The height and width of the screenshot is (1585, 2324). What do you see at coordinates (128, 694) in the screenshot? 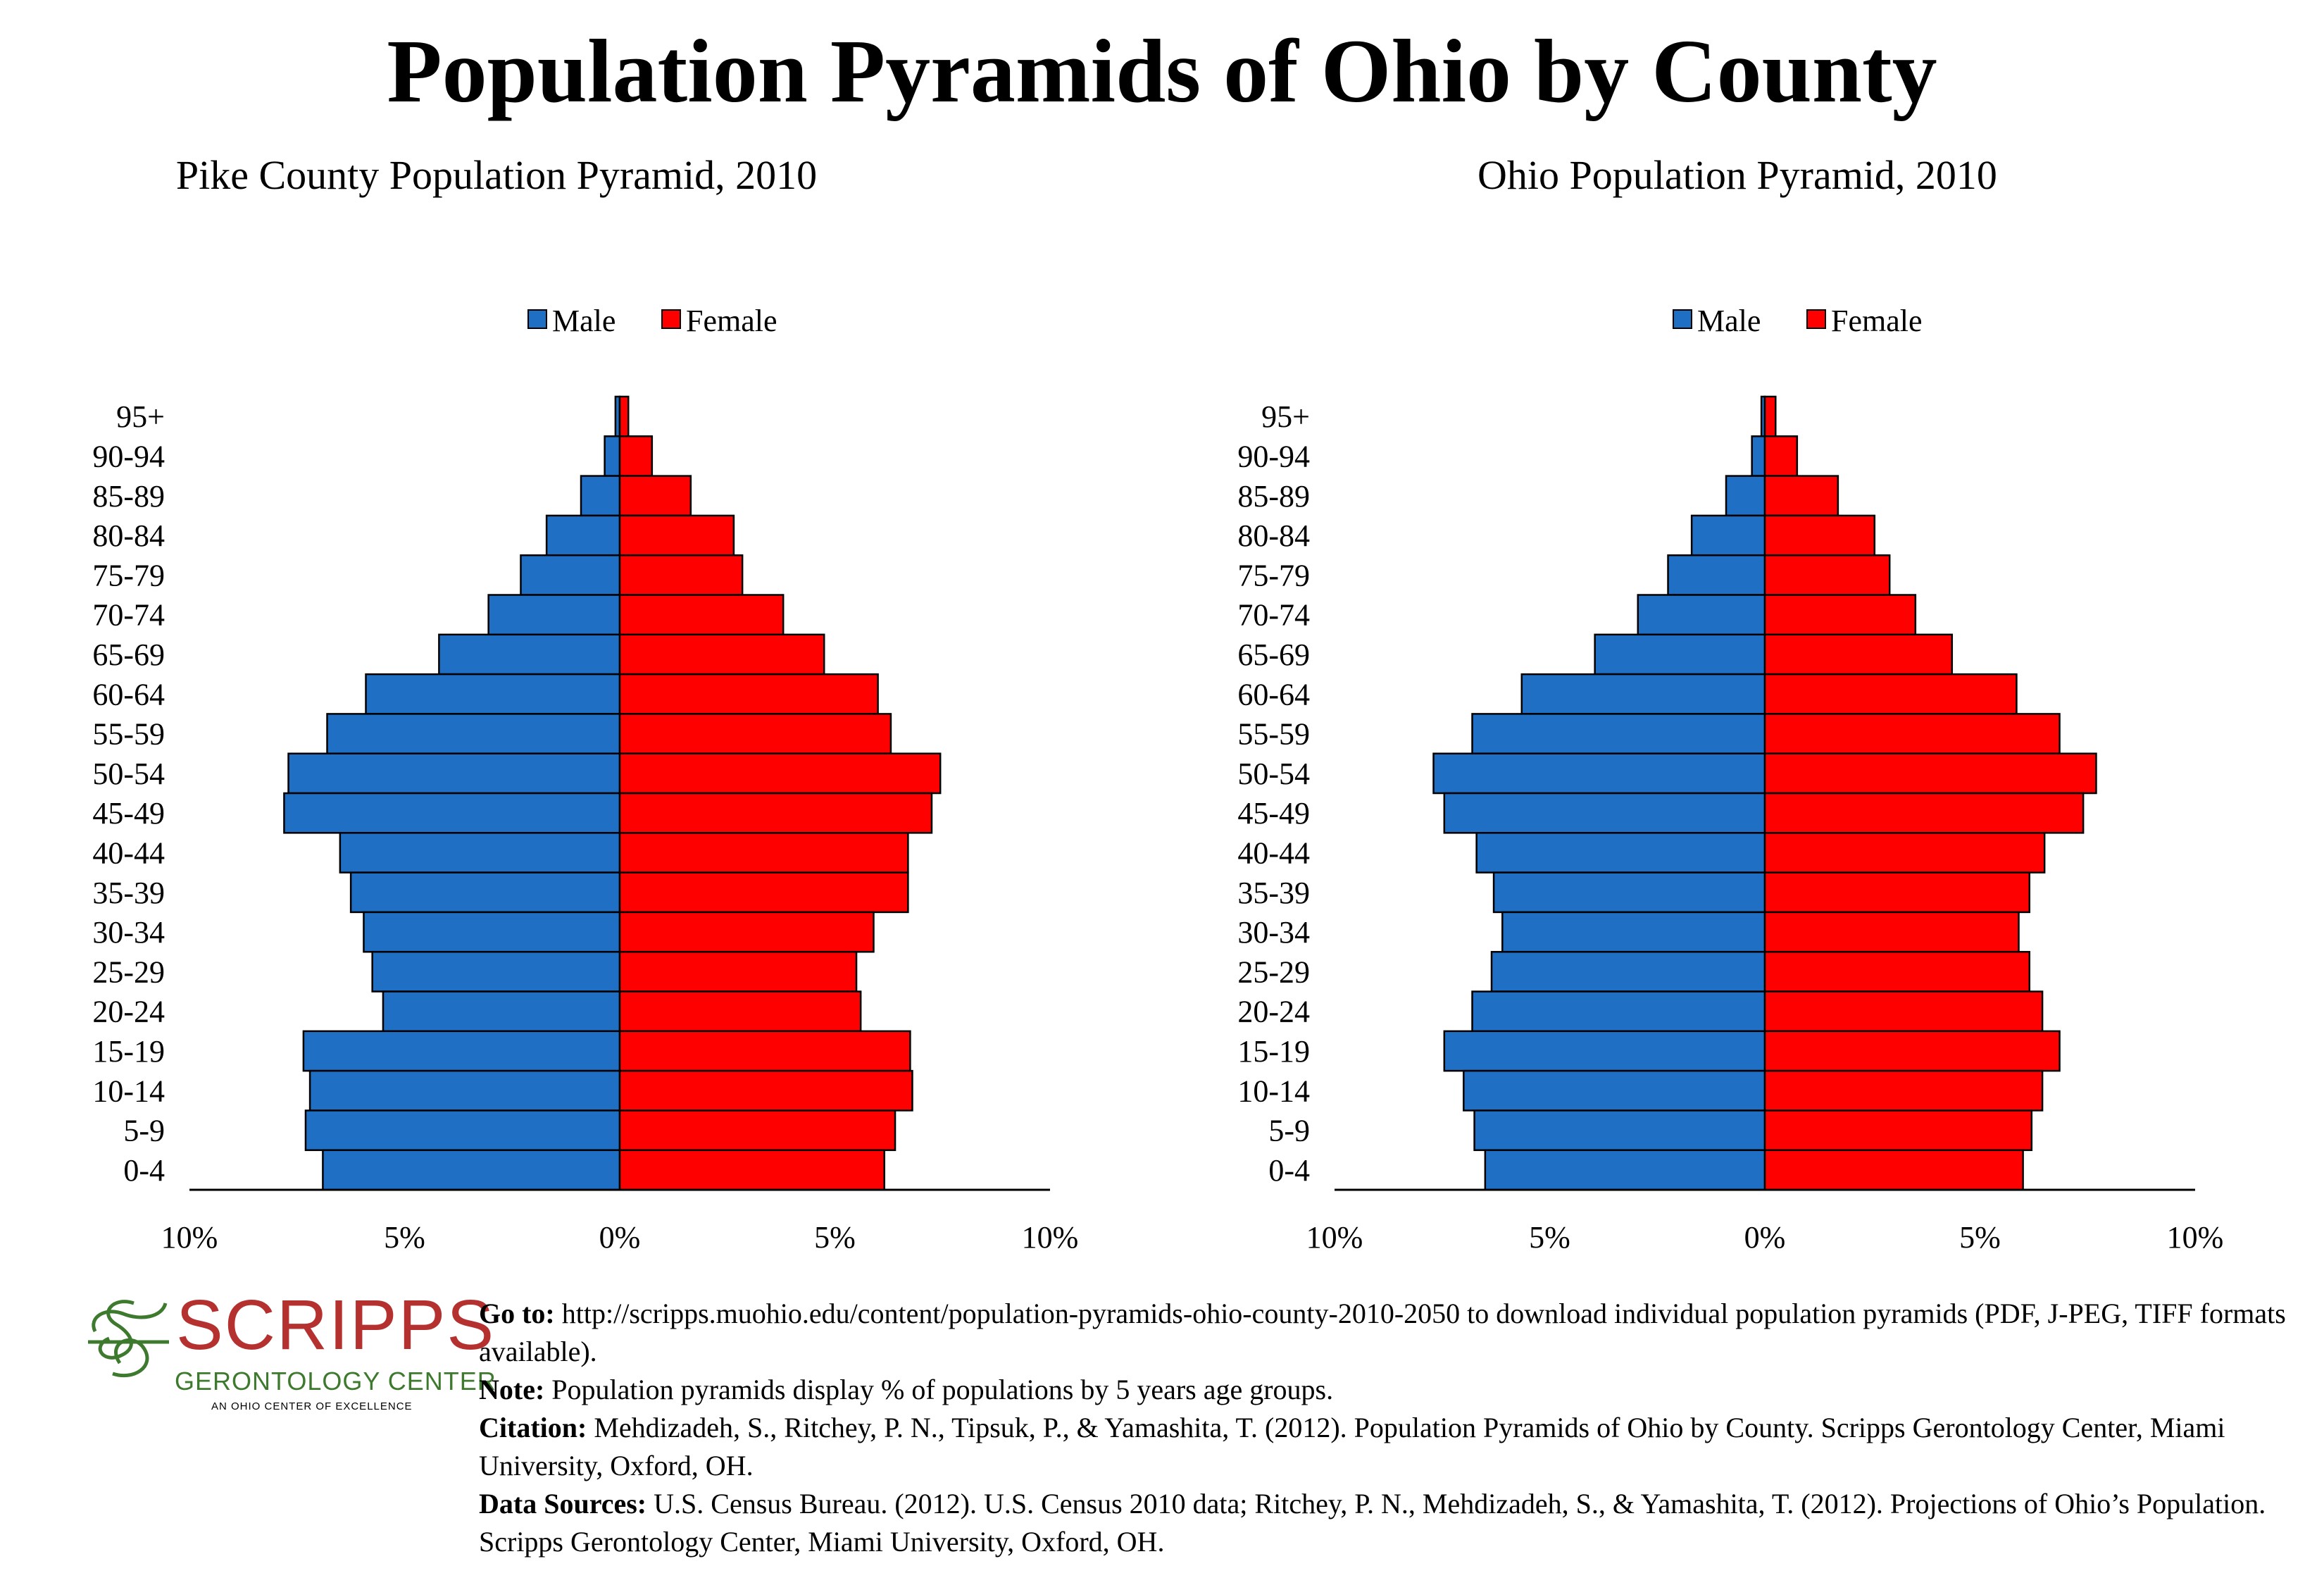
I see `age-group-label: 60-64` at bounding box center [128, 694].